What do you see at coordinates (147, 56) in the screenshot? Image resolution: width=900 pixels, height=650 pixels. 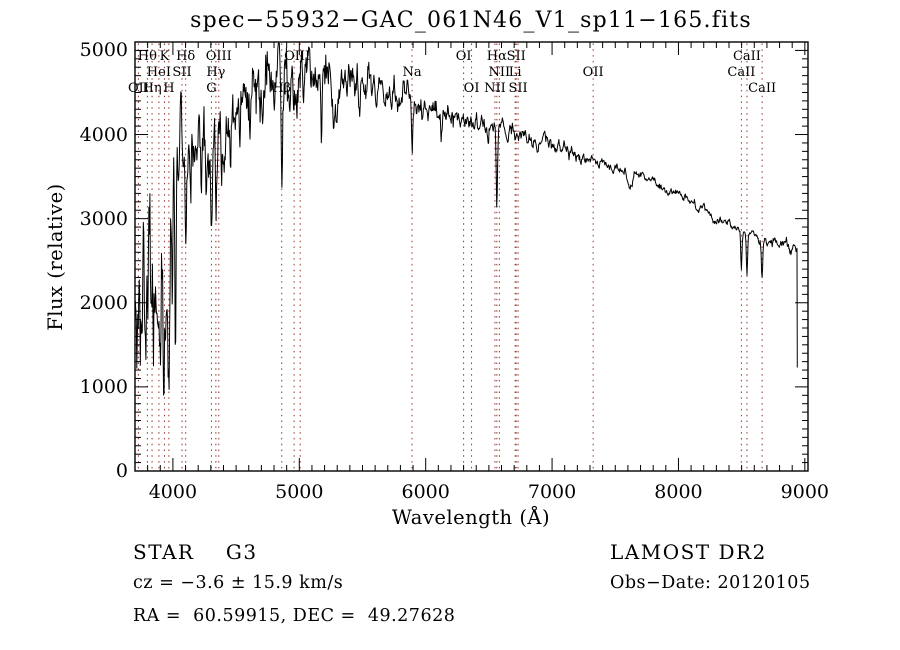 I see `spectral-line-label: Hθ` at bounding box center [147, 56].